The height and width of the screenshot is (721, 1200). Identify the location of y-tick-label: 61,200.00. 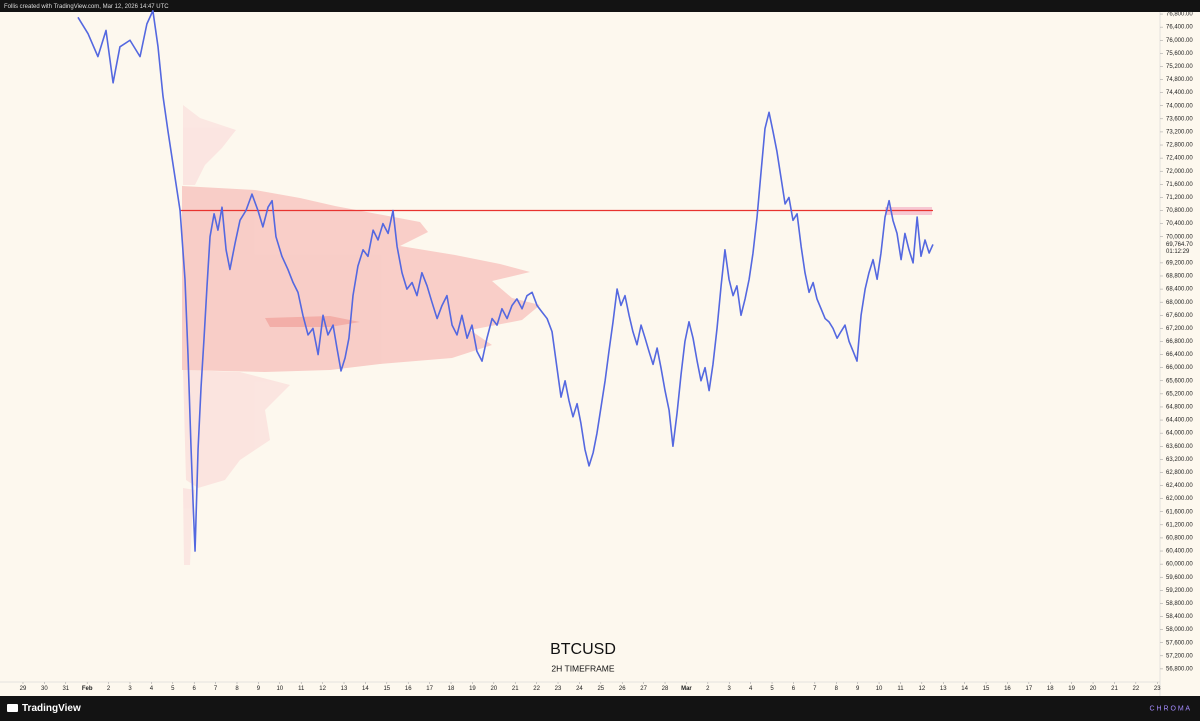
(1179, 525).